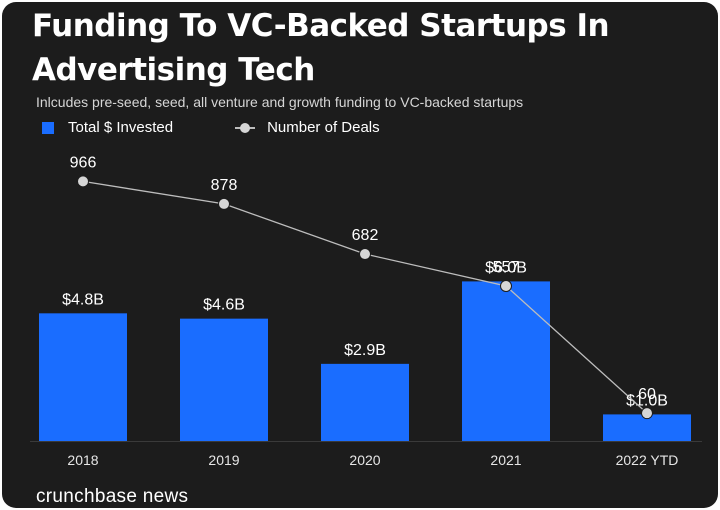 The height and width of the screenshot is (510, 720). I want to click on deals-value-label: 966, so click(83, 162).